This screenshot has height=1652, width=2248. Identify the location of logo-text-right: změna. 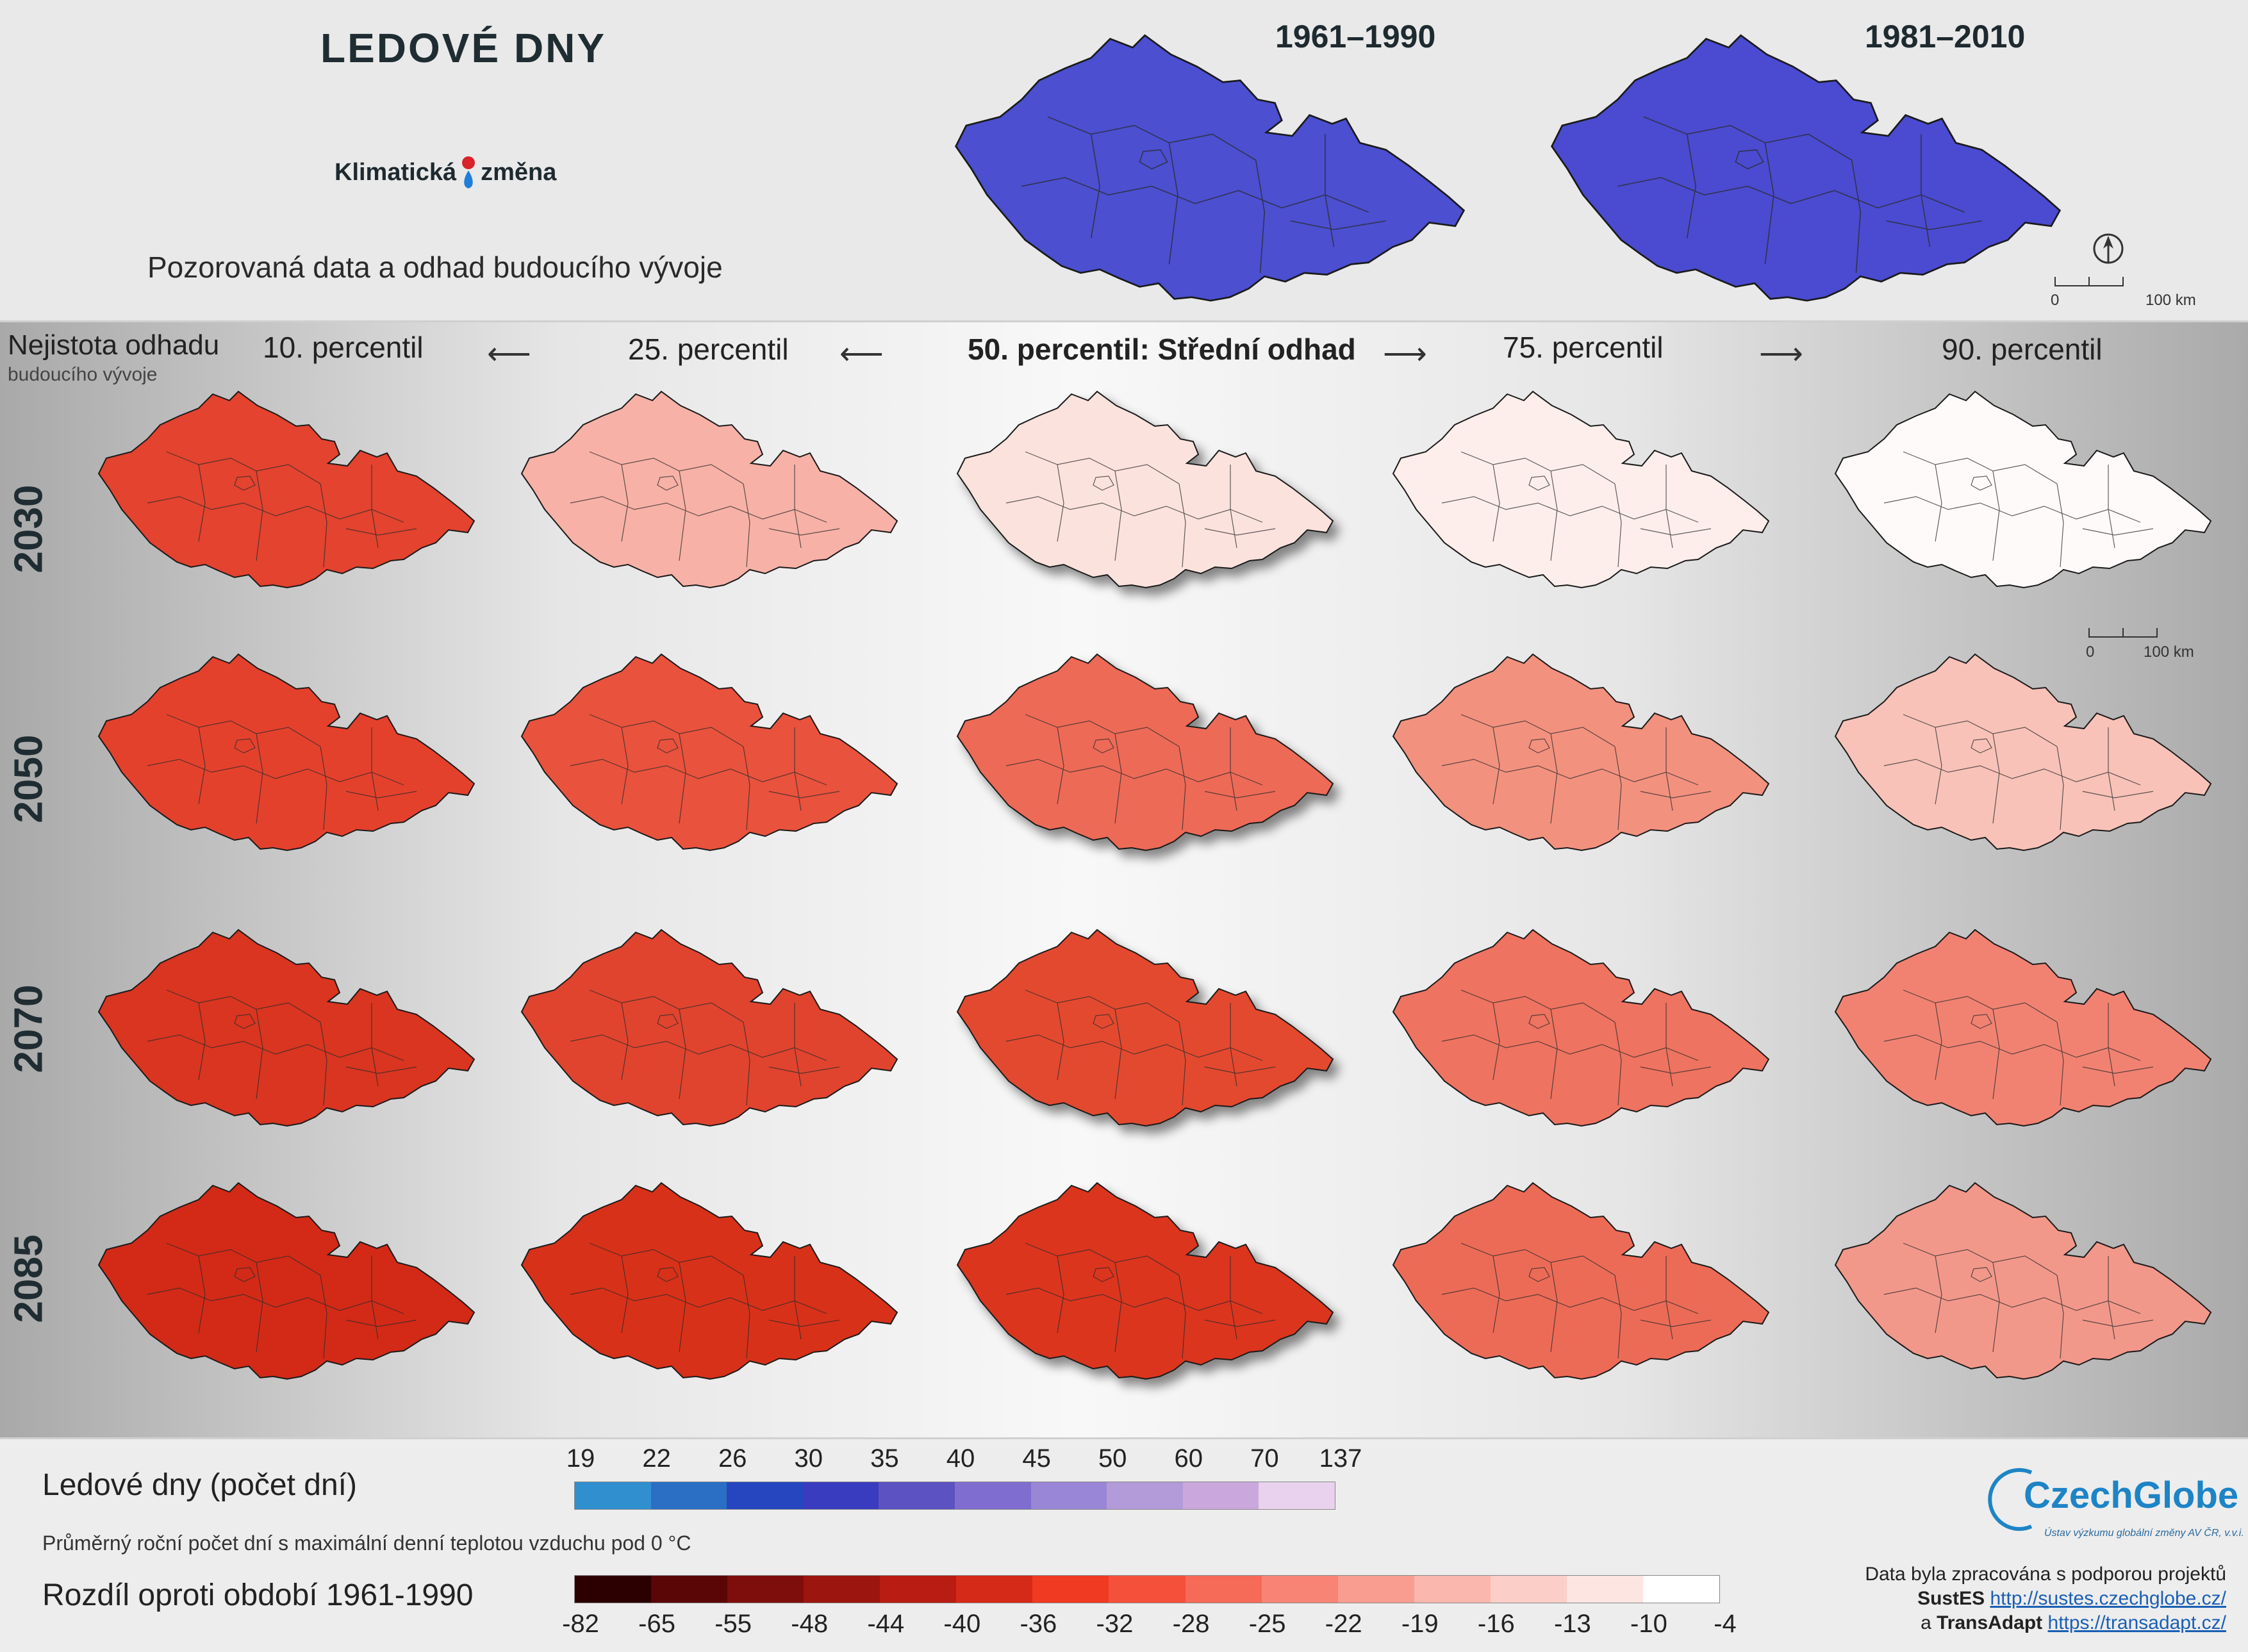
(519, 172).